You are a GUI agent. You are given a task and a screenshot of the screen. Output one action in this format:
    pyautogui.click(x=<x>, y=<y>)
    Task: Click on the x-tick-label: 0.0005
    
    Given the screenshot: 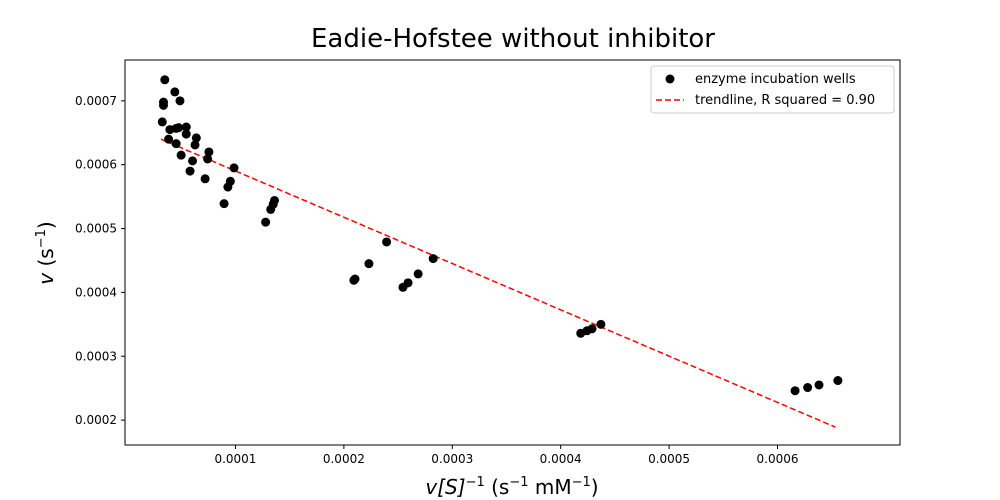 What is the action you would take?
    pyautogui.click(x=669, y=459)
    